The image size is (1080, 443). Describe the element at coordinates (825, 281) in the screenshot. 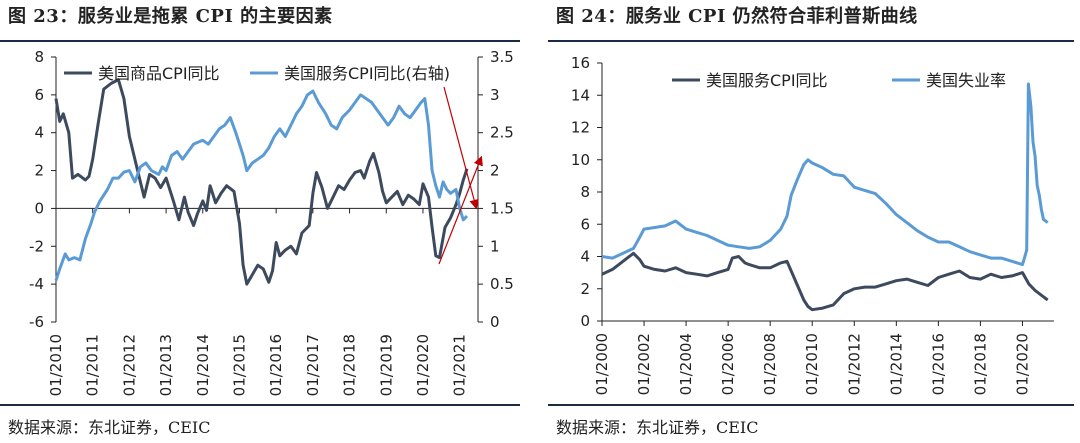

I see `series-line-services-cpi` at that location.